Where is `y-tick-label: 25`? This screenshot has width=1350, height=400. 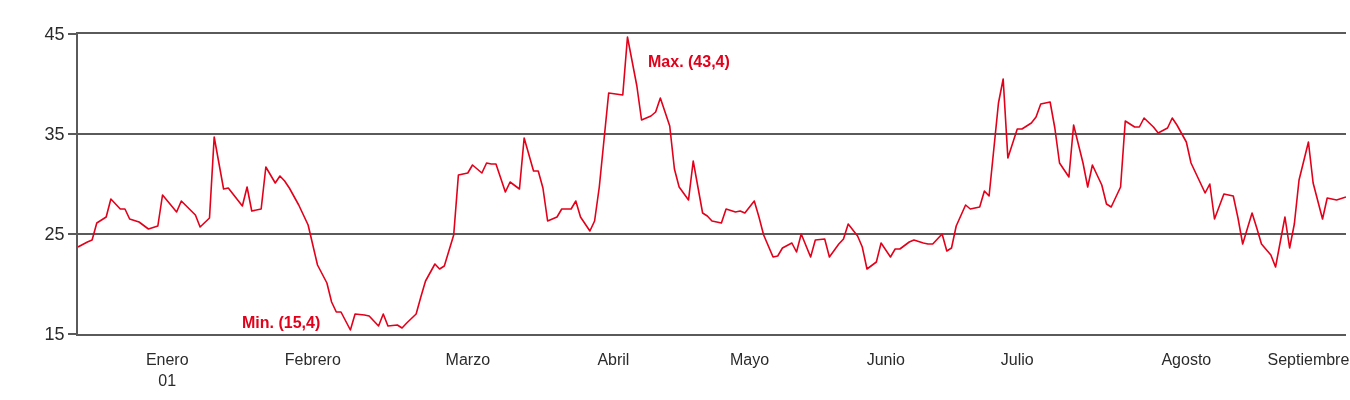
y-tick-label: 25 is located at coordinates (54, 234).